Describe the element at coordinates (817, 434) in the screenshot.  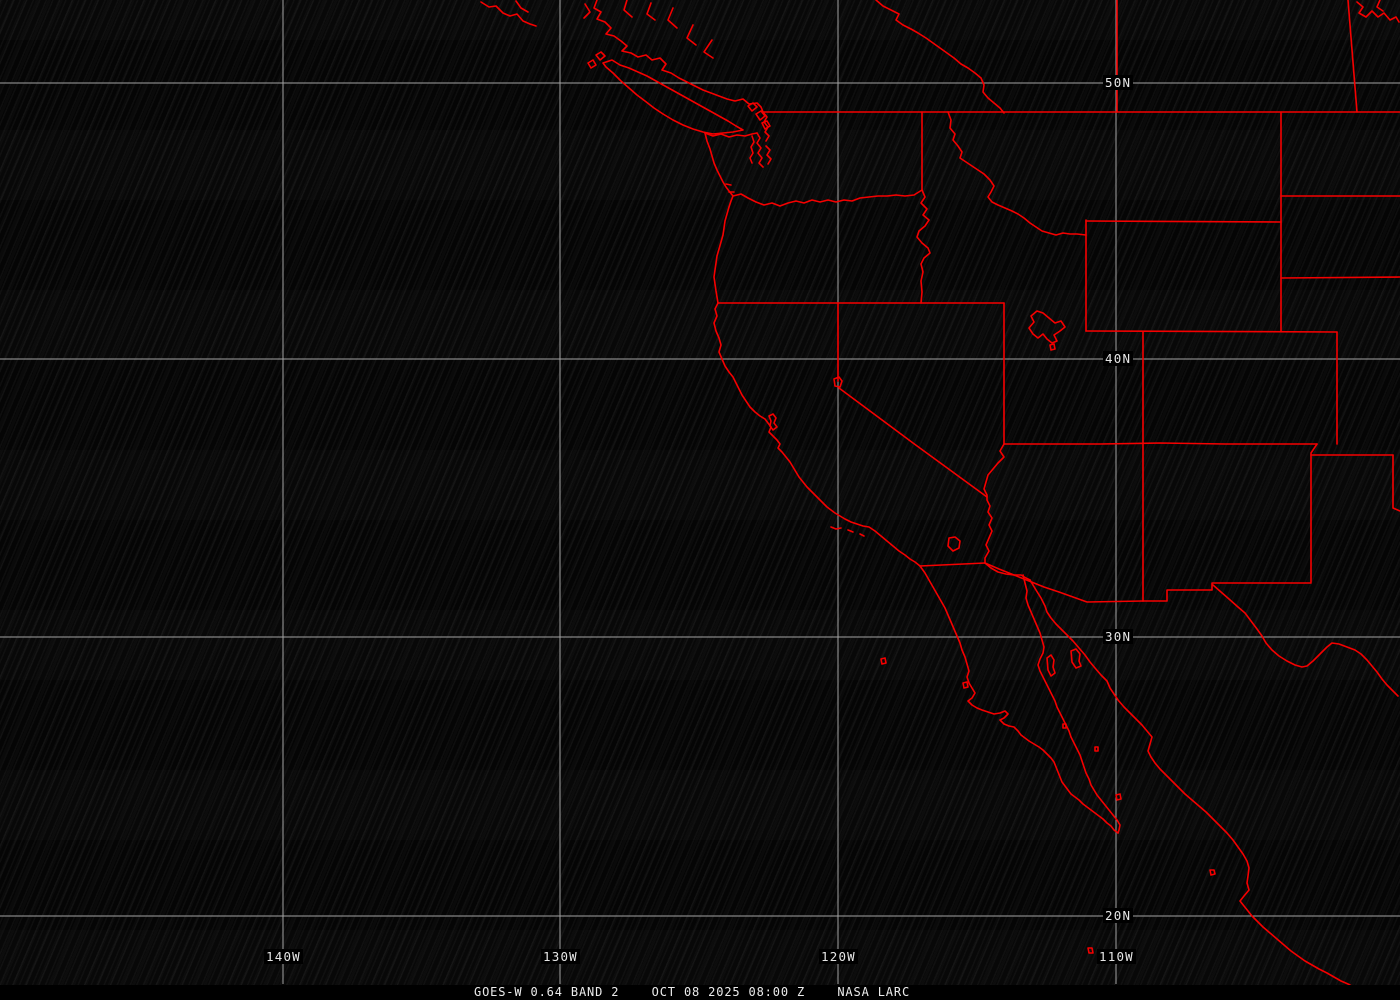
I see `california-coast` at that location.